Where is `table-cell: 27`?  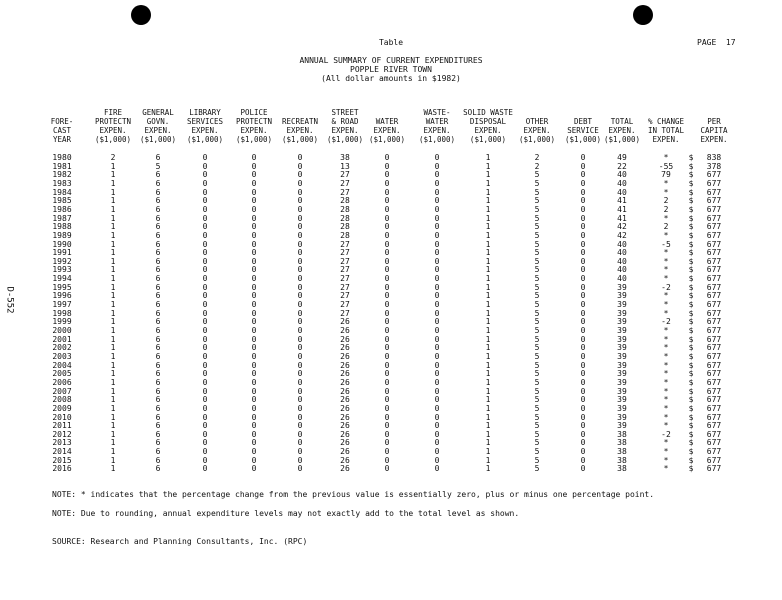
table-cell: 27 is located at coordinates (345, 244).